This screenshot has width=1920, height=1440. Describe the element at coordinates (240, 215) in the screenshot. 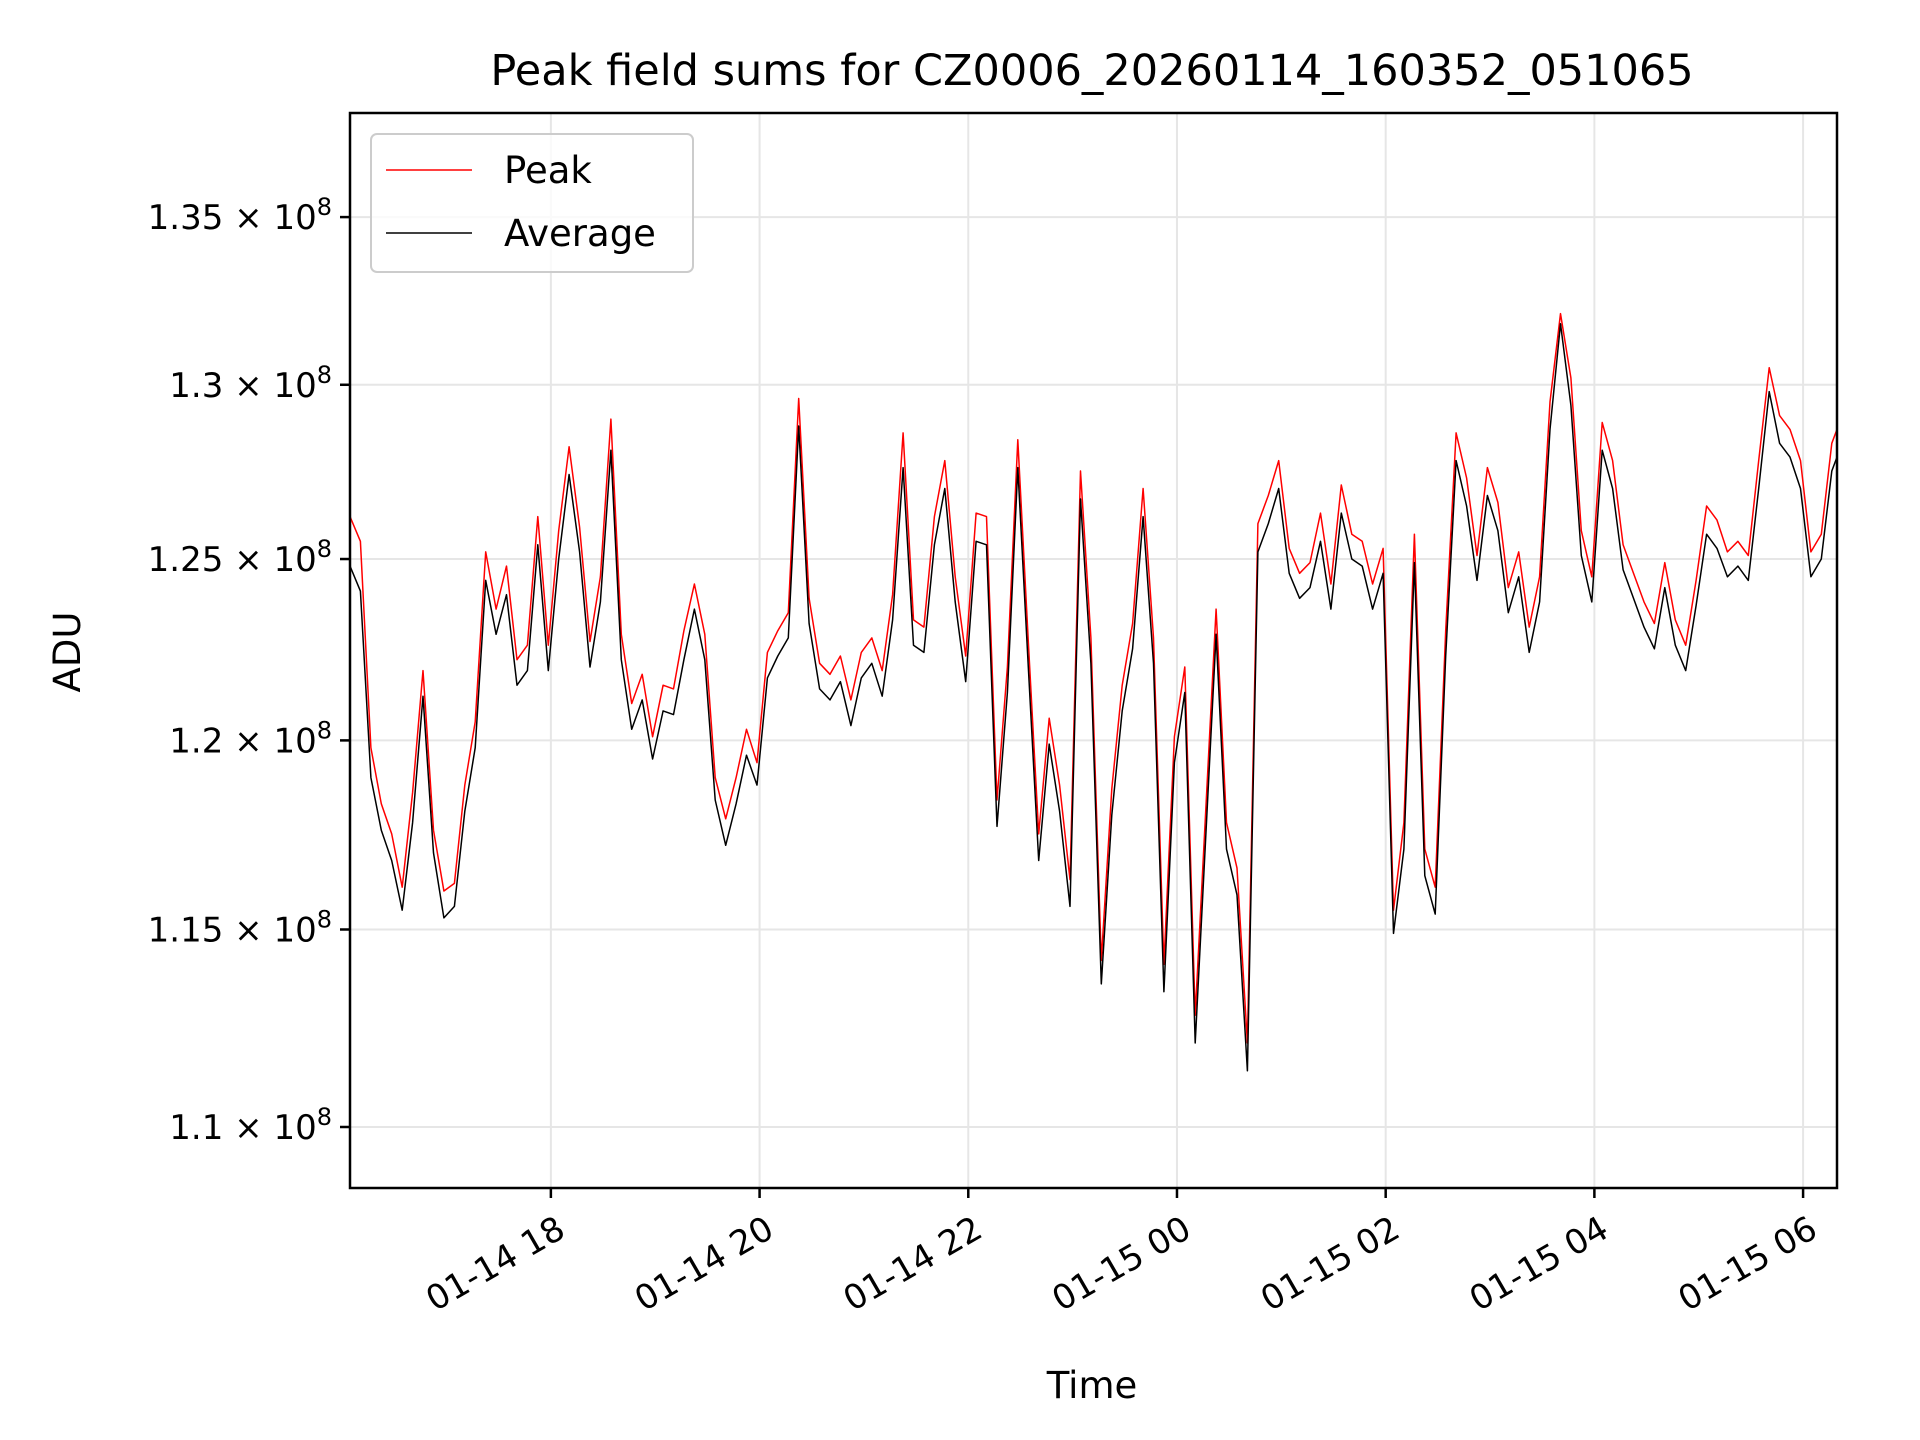

I see `y-tick-label: 1.35 × 108` at that location.